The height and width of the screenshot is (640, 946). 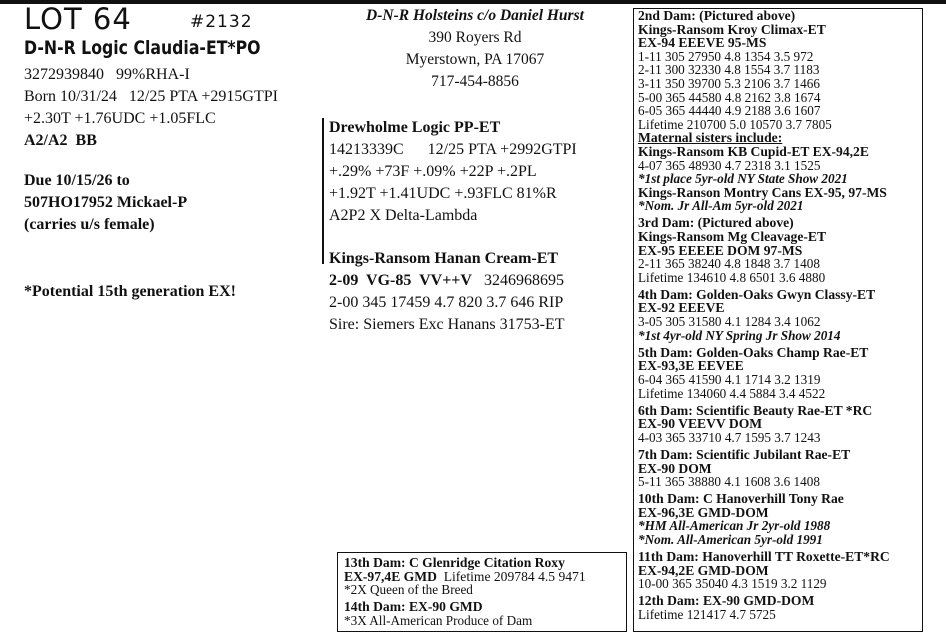 I want to click on lot-number: LOT 64, so click(x=78, y=19).